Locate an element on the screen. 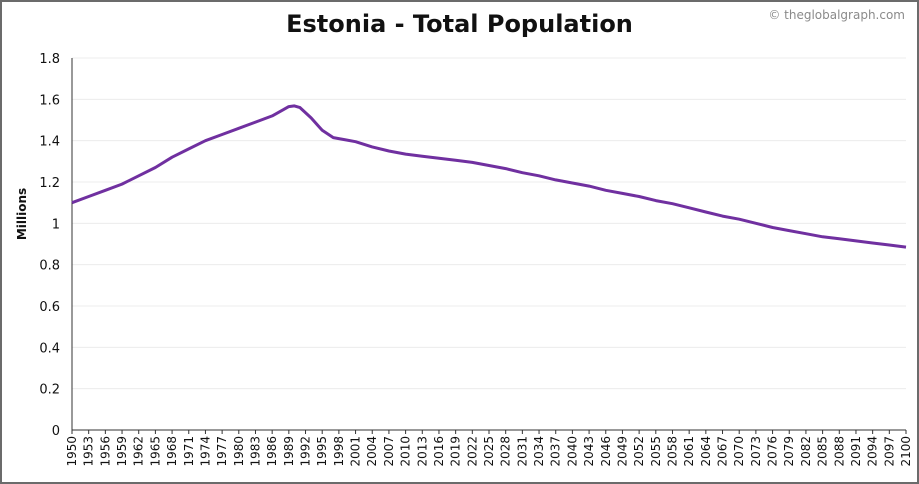 This screenshot has height=484, width=919. y-tick-label: 0.6 is located at coordinates (49, 307).